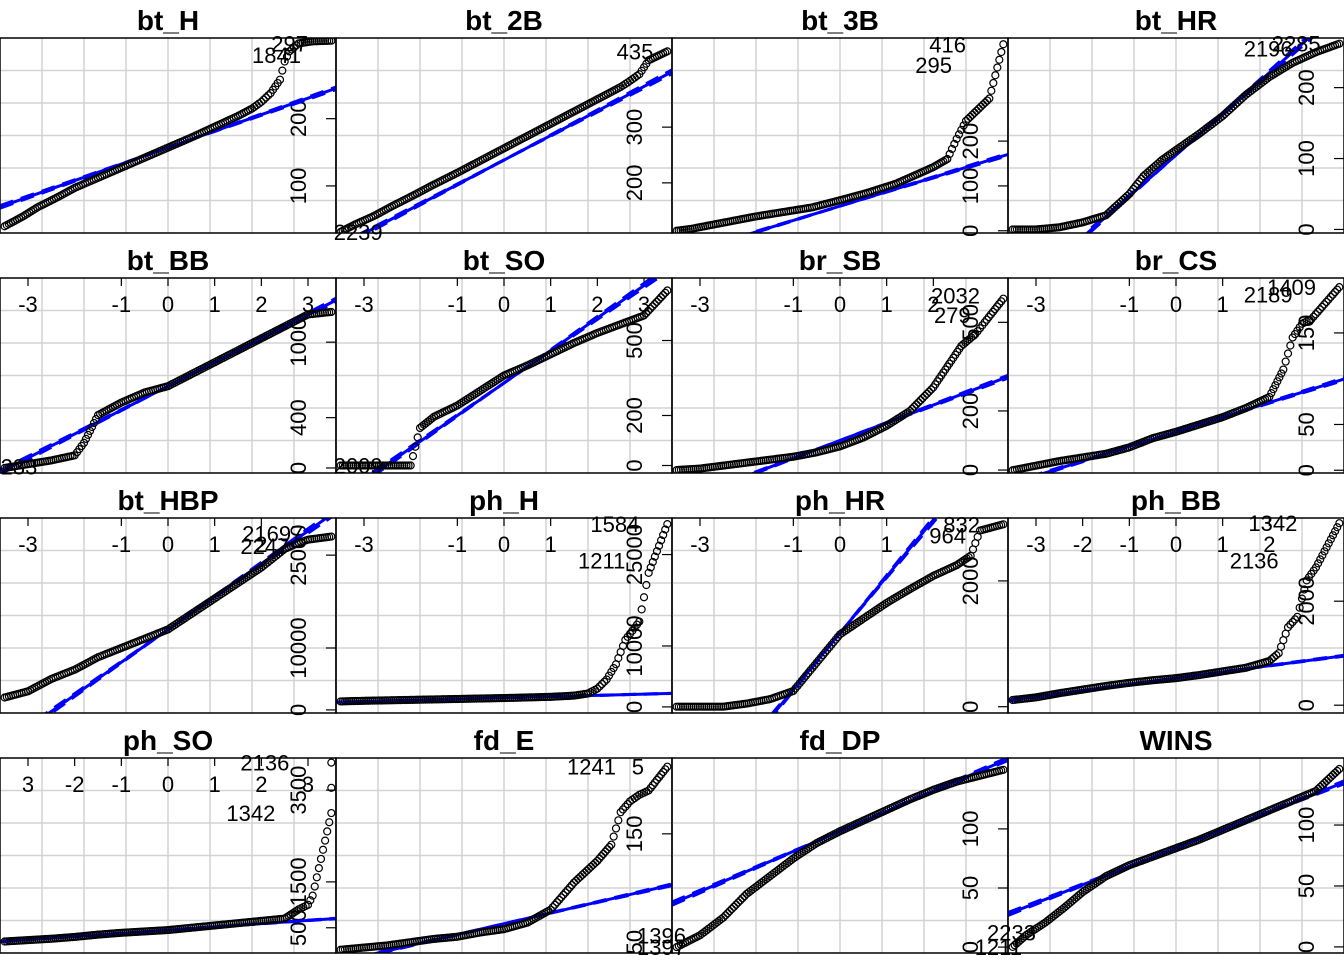 The image size is (1344, 960). I want to click on outlier-label: 1211, so click(601, 561).